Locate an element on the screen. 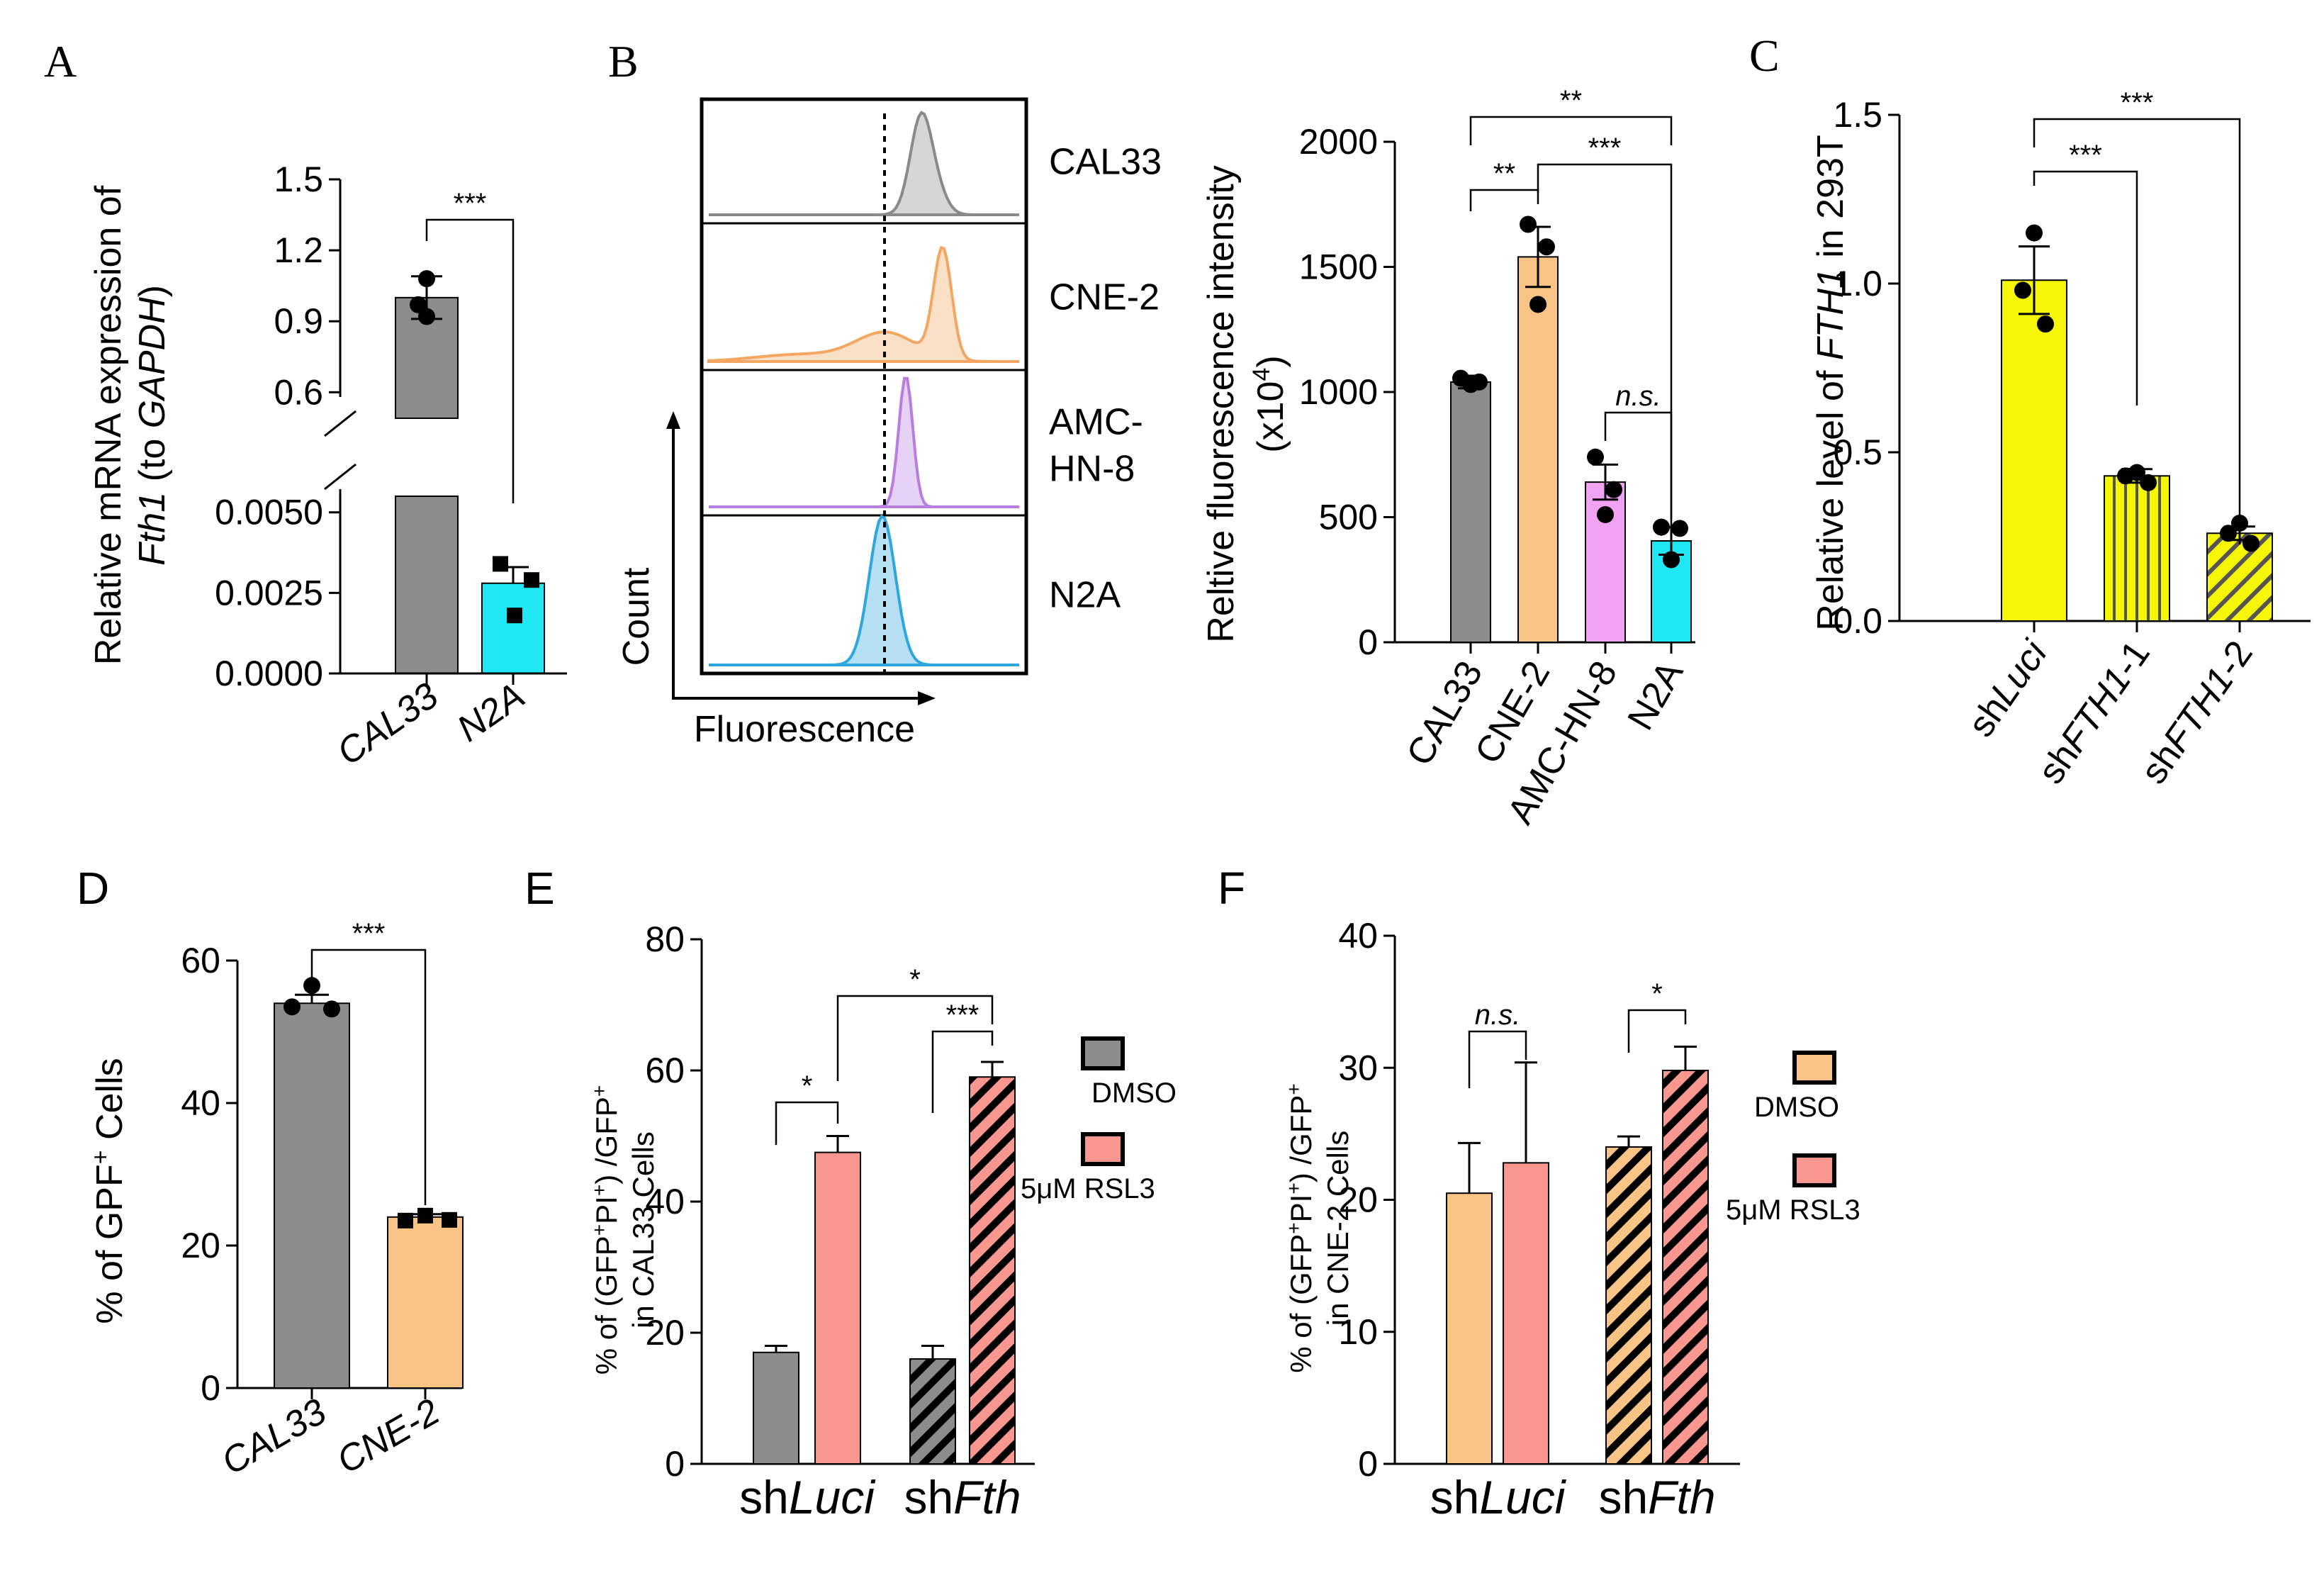  a-yaxis-lower-tick-label: 0.0050 is located at coordinates (269, 512).